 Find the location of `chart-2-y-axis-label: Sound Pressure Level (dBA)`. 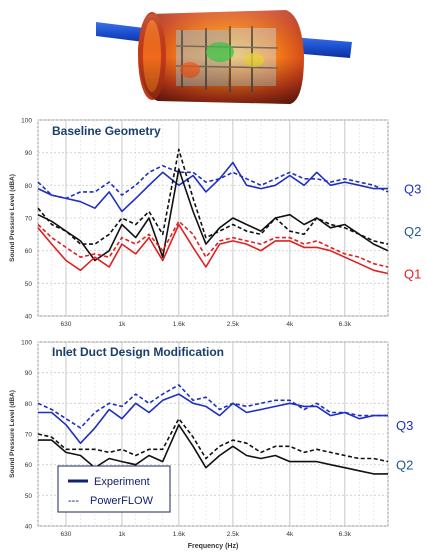

chart-2-y-axis-label: Sound Pressure Level (dBA) is located at coordinates (12, 434).